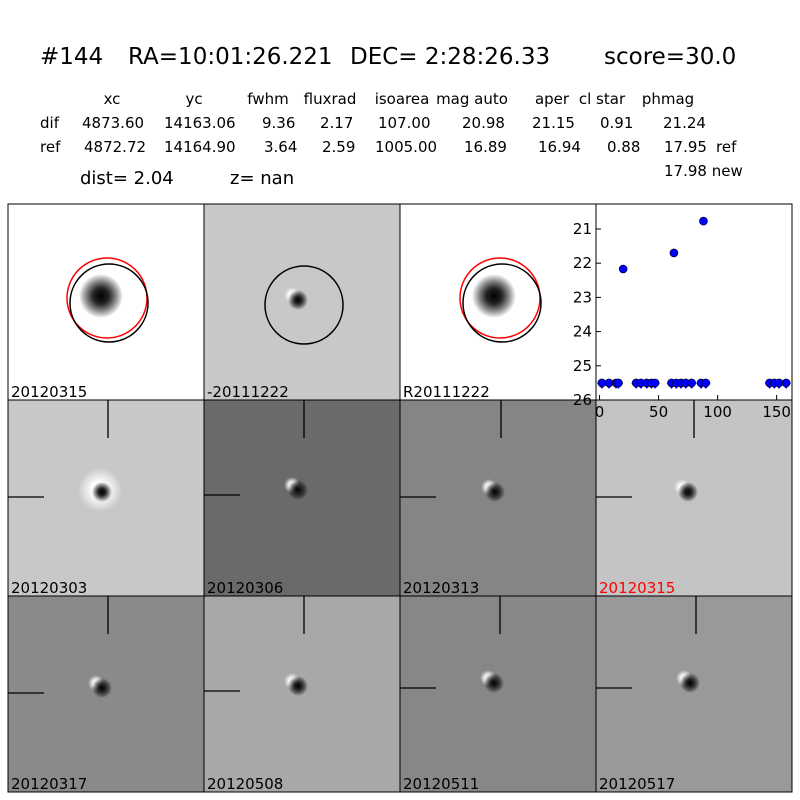 This screenshot has width=800, height=800. What do you see at coordinates (685, 147) in the screenshot?
I see `cell: 17.95` at bounding box center [685, 147].